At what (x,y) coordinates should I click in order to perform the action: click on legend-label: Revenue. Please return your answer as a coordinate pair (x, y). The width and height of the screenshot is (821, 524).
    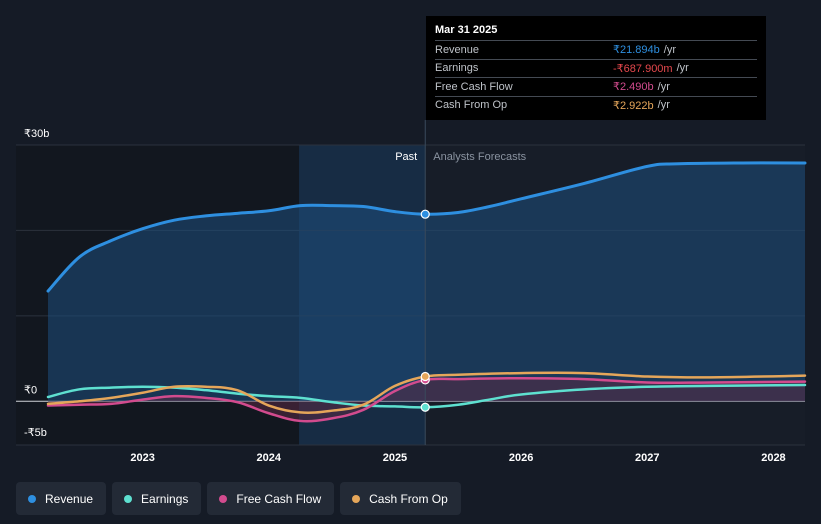
    Looking at the image, I should click on (69, 498).